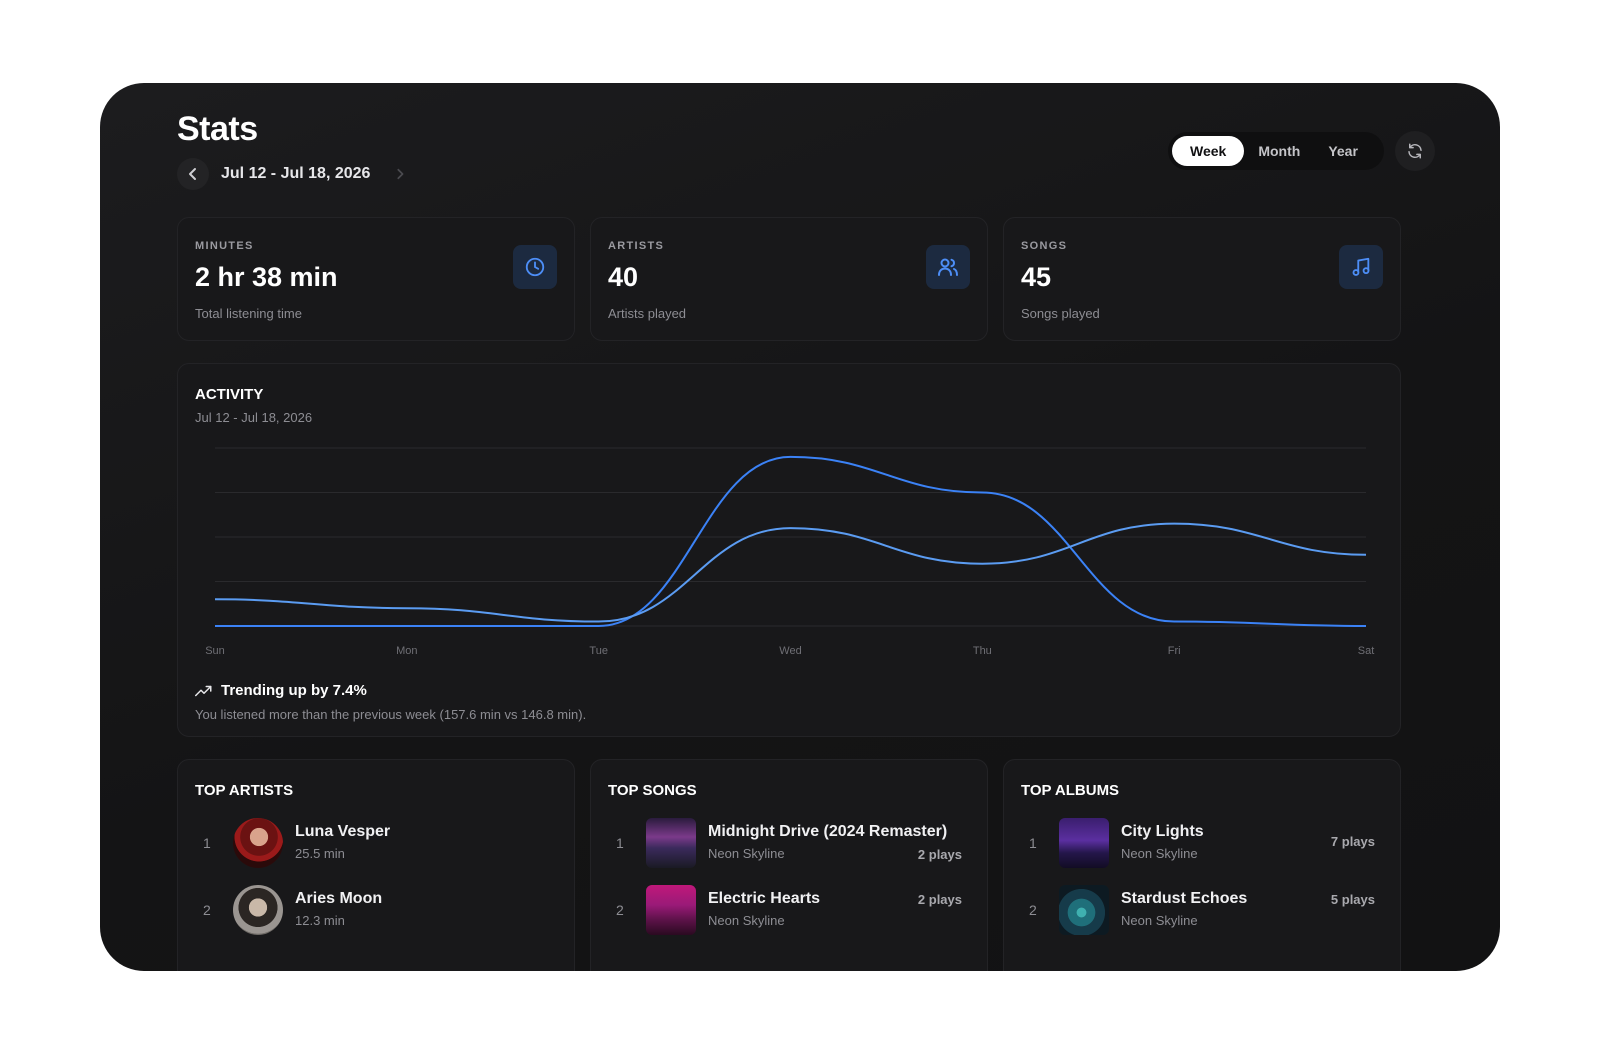 The image size is (1600, 1055). Describe the element at coordinates (203, 690) in the screenshot. I see `trending-up-icon` at that location.